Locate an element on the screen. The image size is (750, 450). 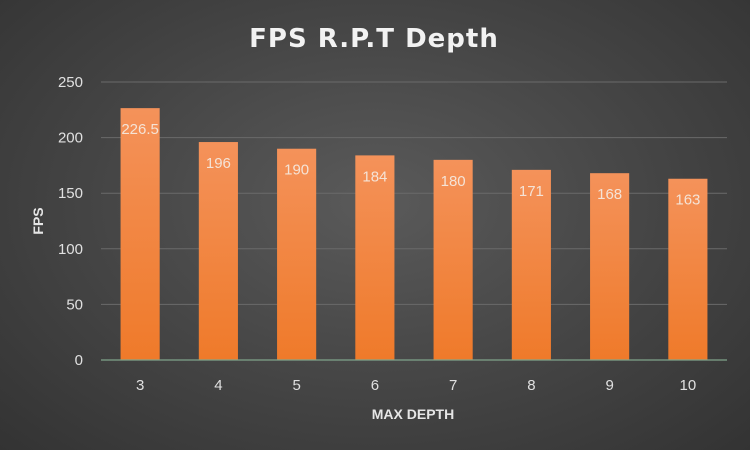
y-tick-label: 200 is located at coordinates (70, 138).